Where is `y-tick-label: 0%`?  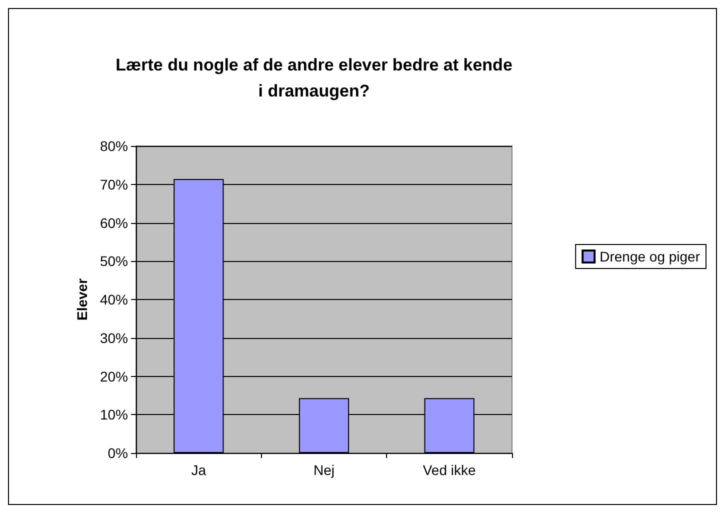
y-tick-label: 0% is located at coordinates (118, 453).